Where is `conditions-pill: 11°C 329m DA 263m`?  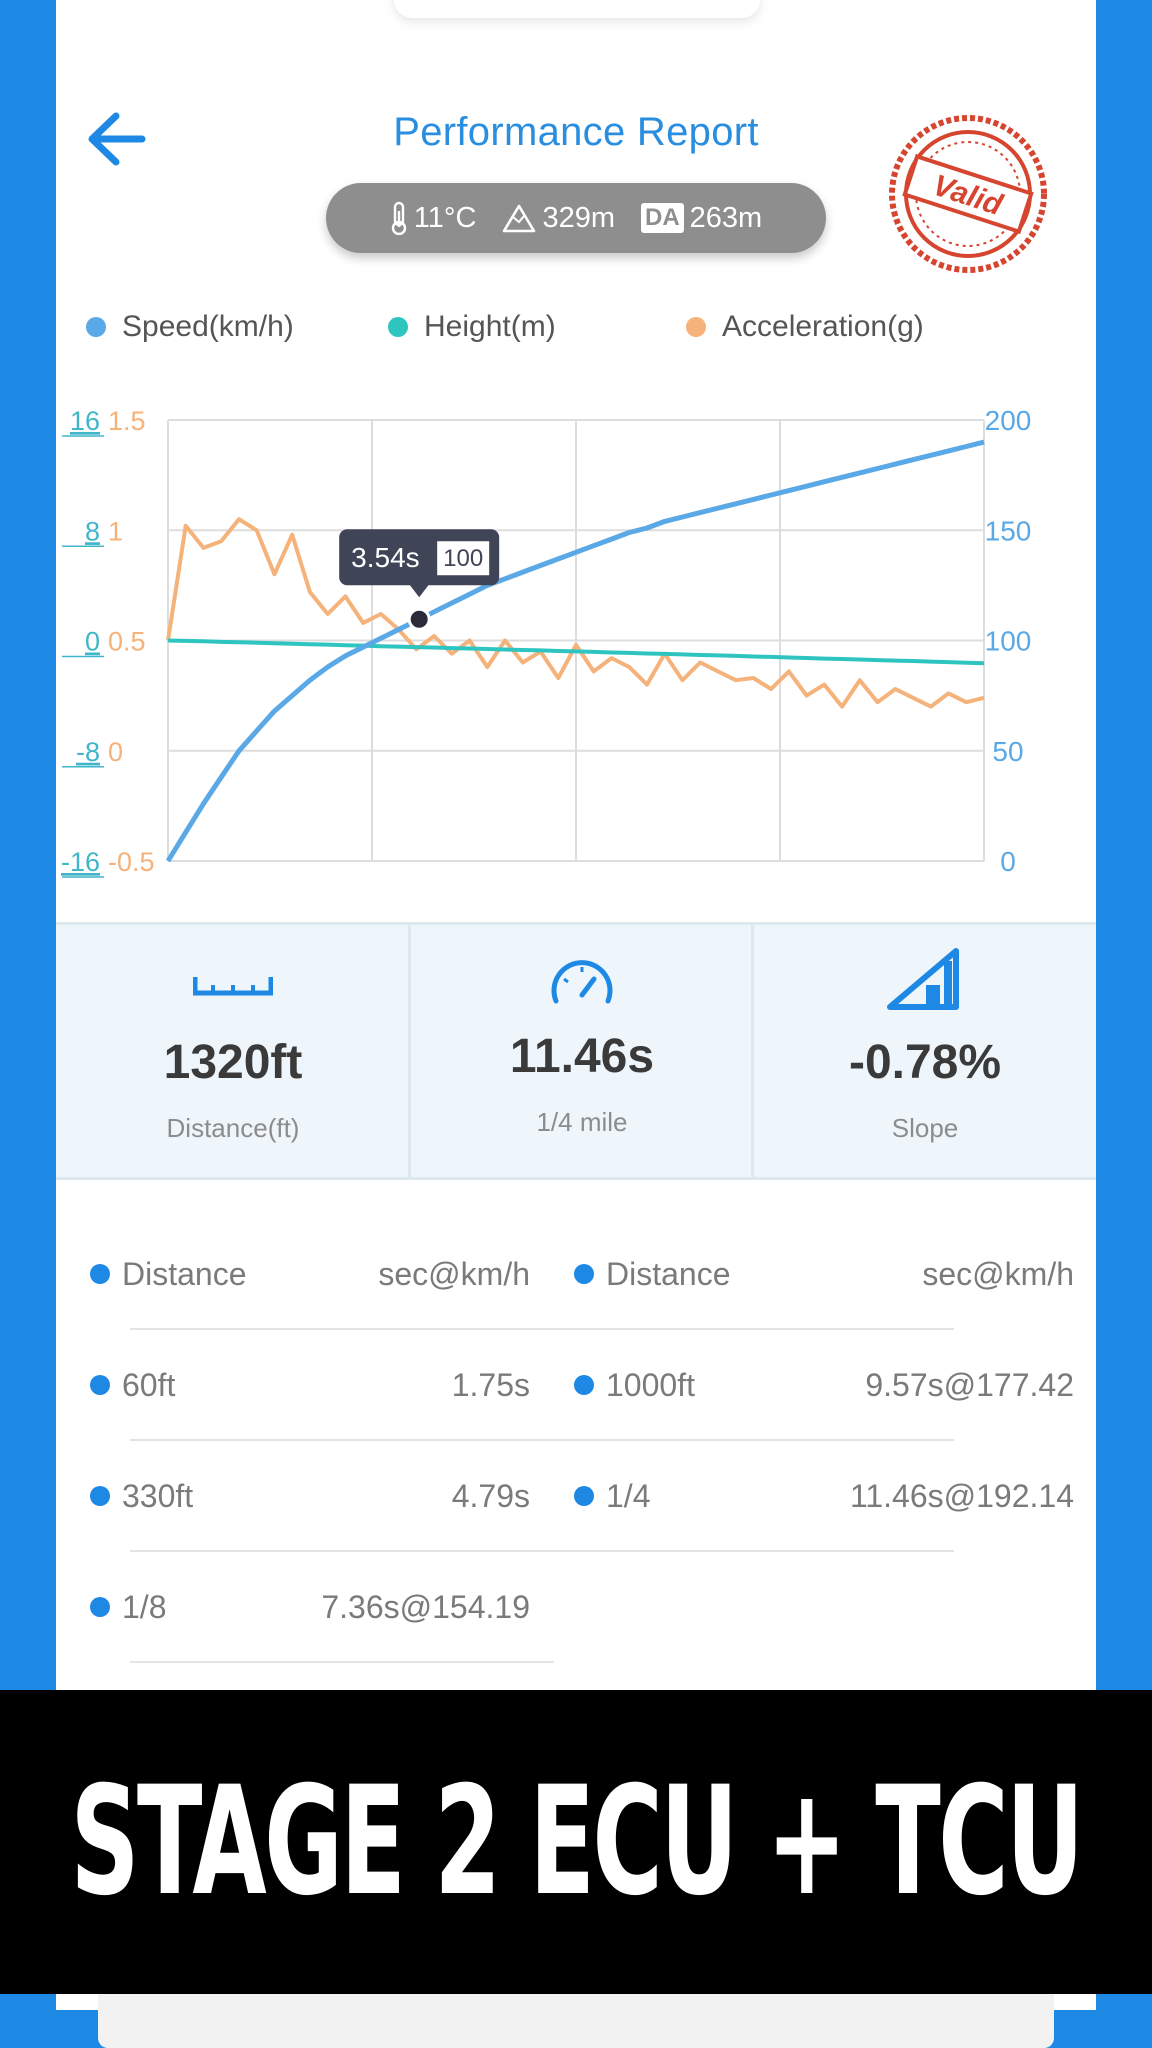
conditions-pill: 11°C 329m DA 263m is located at coordinates (576, 218).